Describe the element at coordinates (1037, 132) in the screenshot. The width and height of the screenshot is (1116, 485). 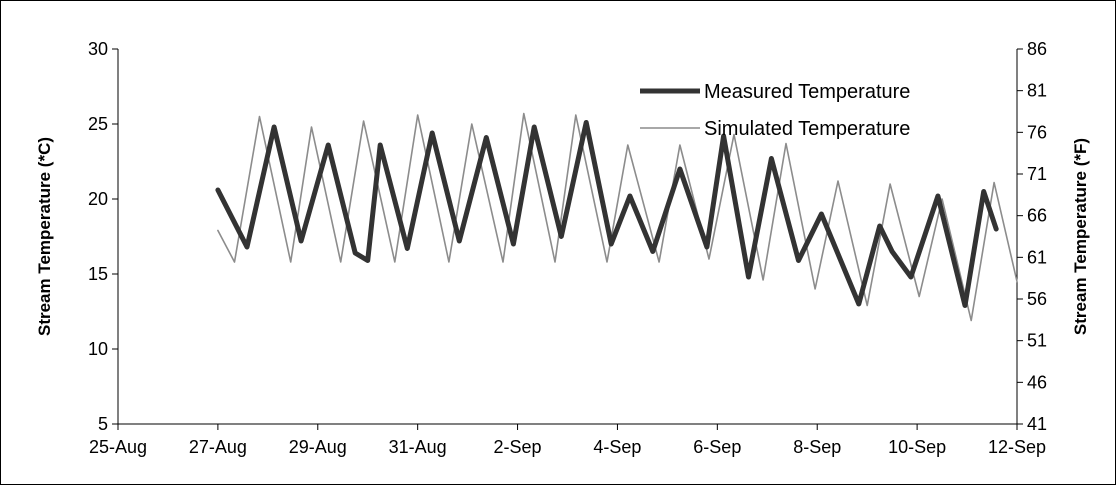
I see `y2-tick-label: 76` at that location.